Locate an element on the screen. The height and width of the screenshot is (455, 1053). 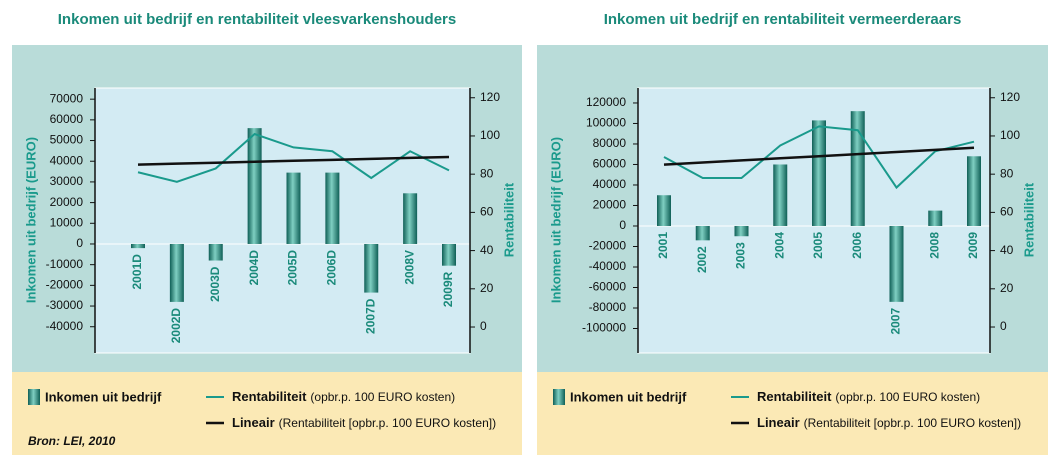
y-tick-label: 80000 is located at coordinates (610, 143).